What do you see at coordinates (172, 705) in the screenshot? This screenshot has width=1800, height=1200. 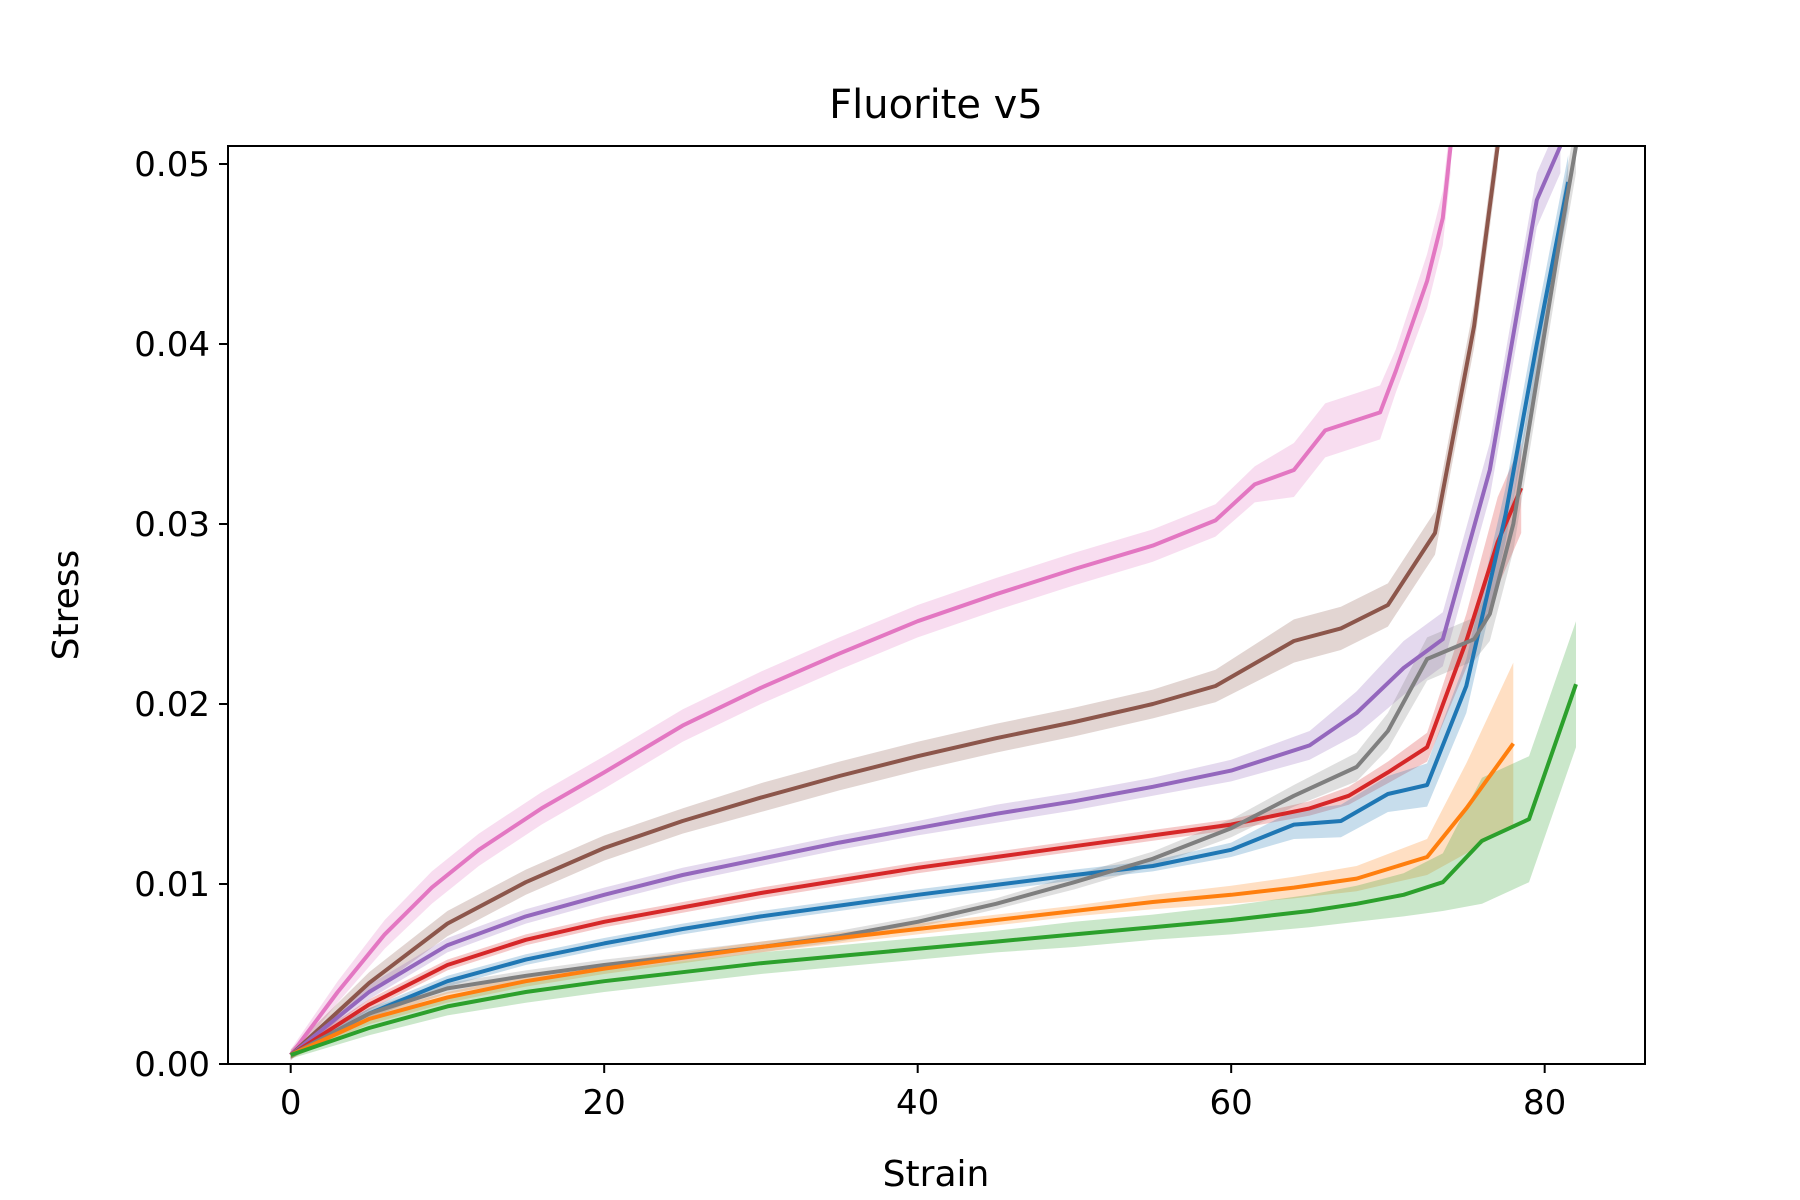 I see `y-tick-label: 0.02` at bounding box center [172, 705].